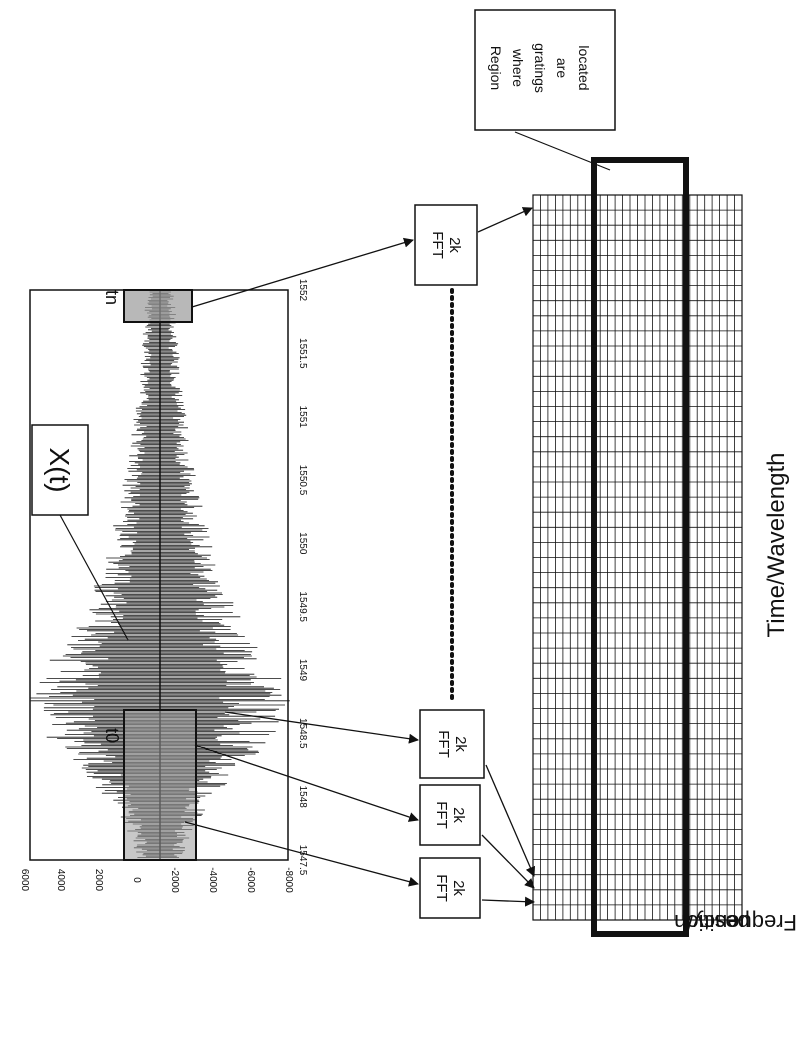 Image resolution: width=798 pixels, height=1041 pixels. I want to click on svg-text: position, so click(712, 922).